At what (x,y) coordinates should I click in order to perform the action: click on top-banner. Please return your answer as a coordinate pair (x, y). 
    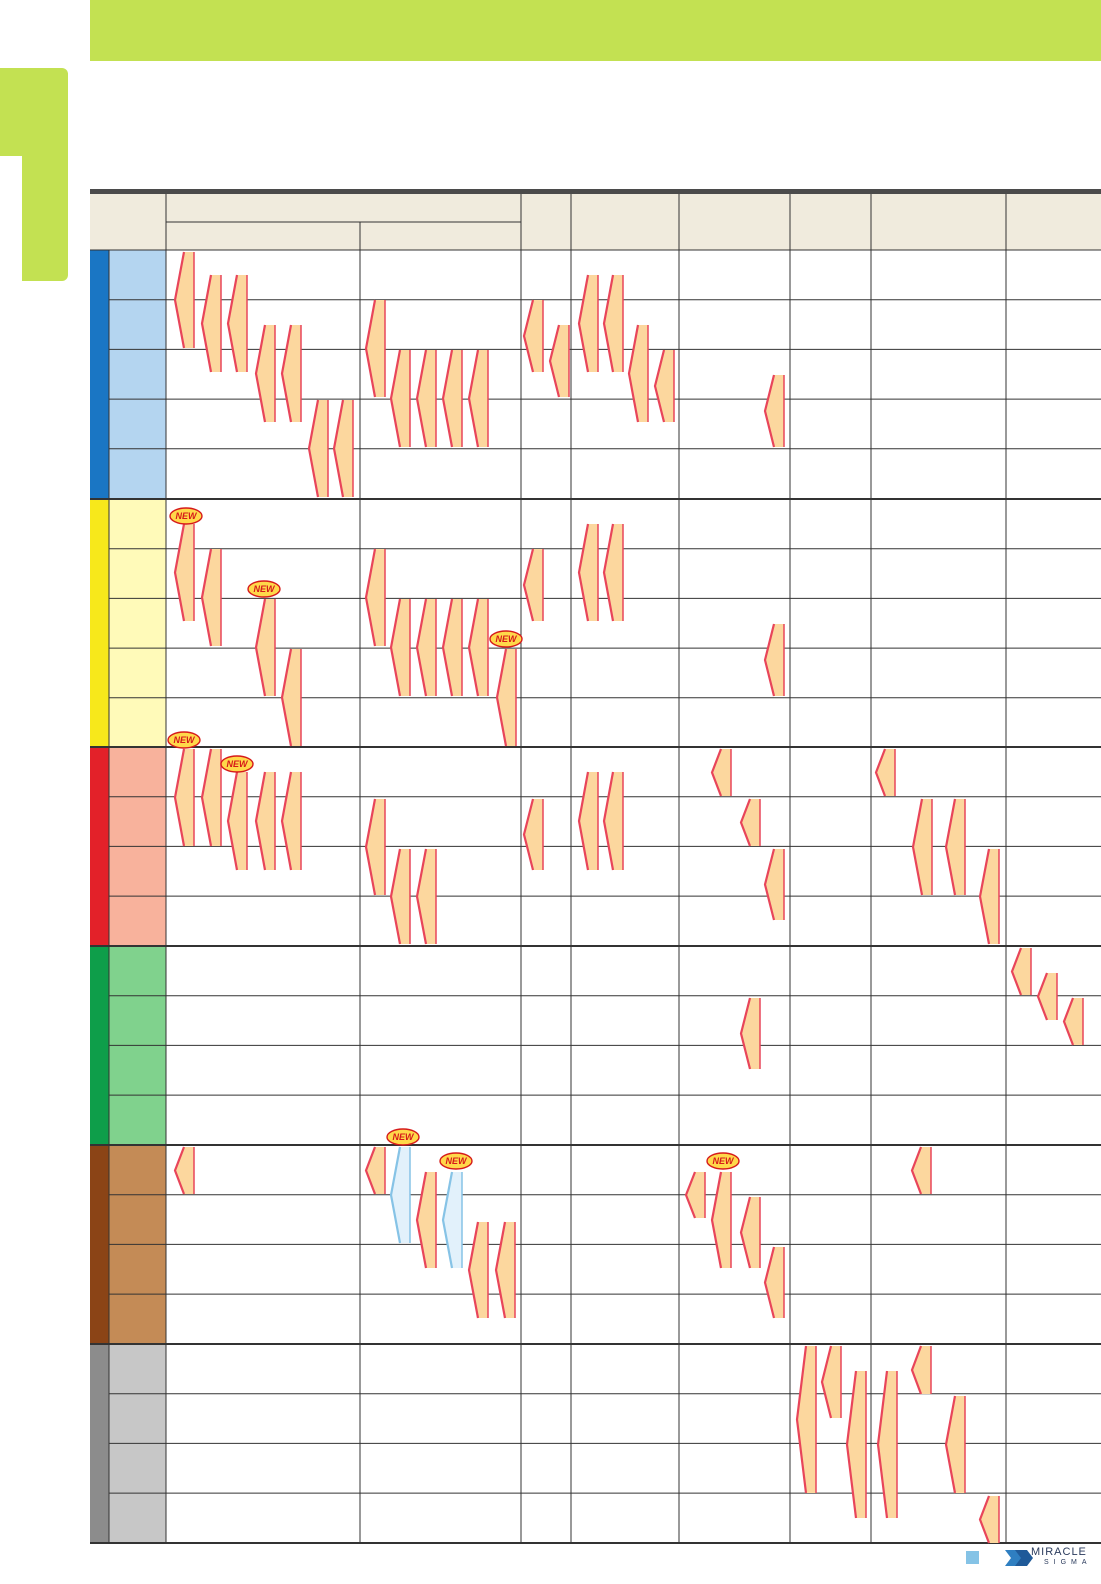
    Looking at the image, I should click on (595, 30).